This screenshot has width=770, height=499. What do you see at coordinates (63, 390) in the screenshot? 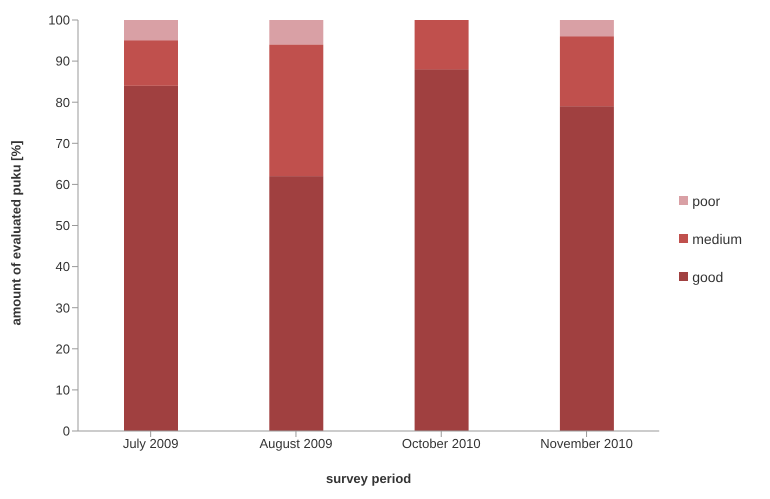
I see `y-tick-label: 10` at bounding box center [63, 390].